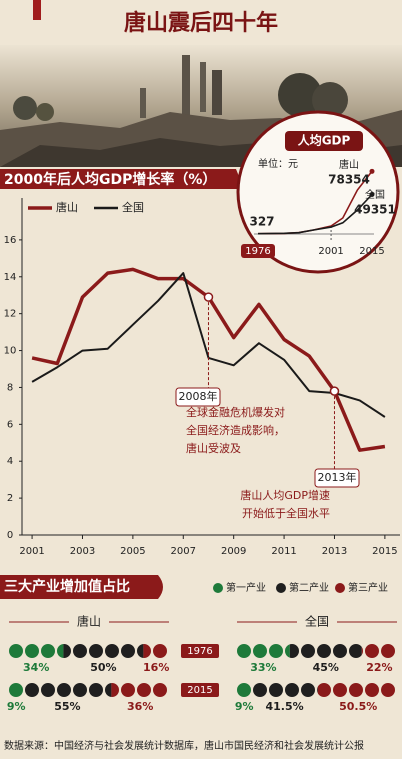 Image resolution: width=402 pixels, height=759 pixels. I want to click on x-tick-label: 2009, so click(233, 551).